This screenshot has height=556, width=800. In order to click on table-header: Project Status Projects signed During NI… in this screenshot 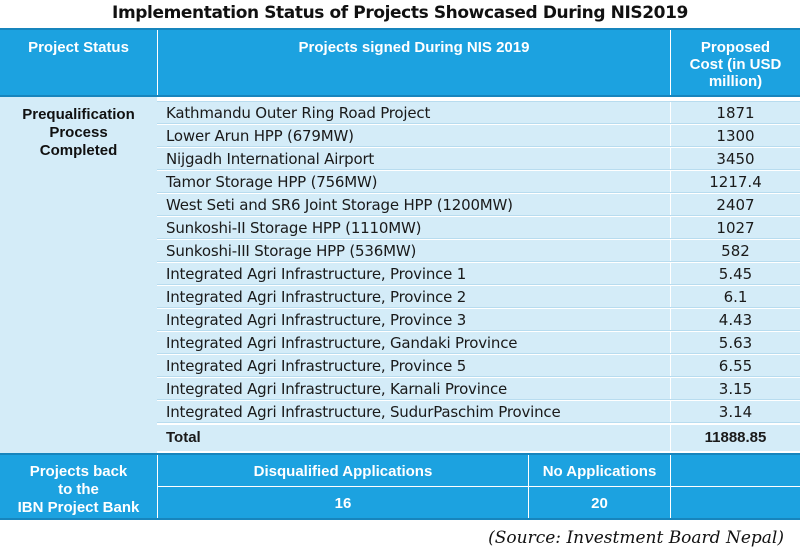, I will do `click(400, 62)`.